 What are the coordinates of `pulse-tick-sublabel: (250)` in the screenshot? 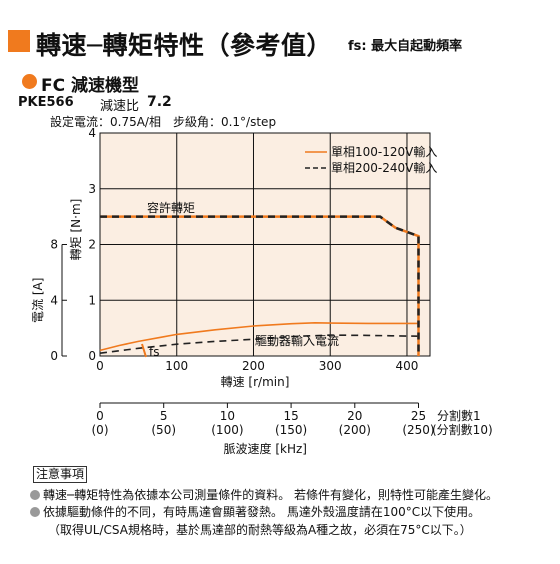 It's located at (418, 430).